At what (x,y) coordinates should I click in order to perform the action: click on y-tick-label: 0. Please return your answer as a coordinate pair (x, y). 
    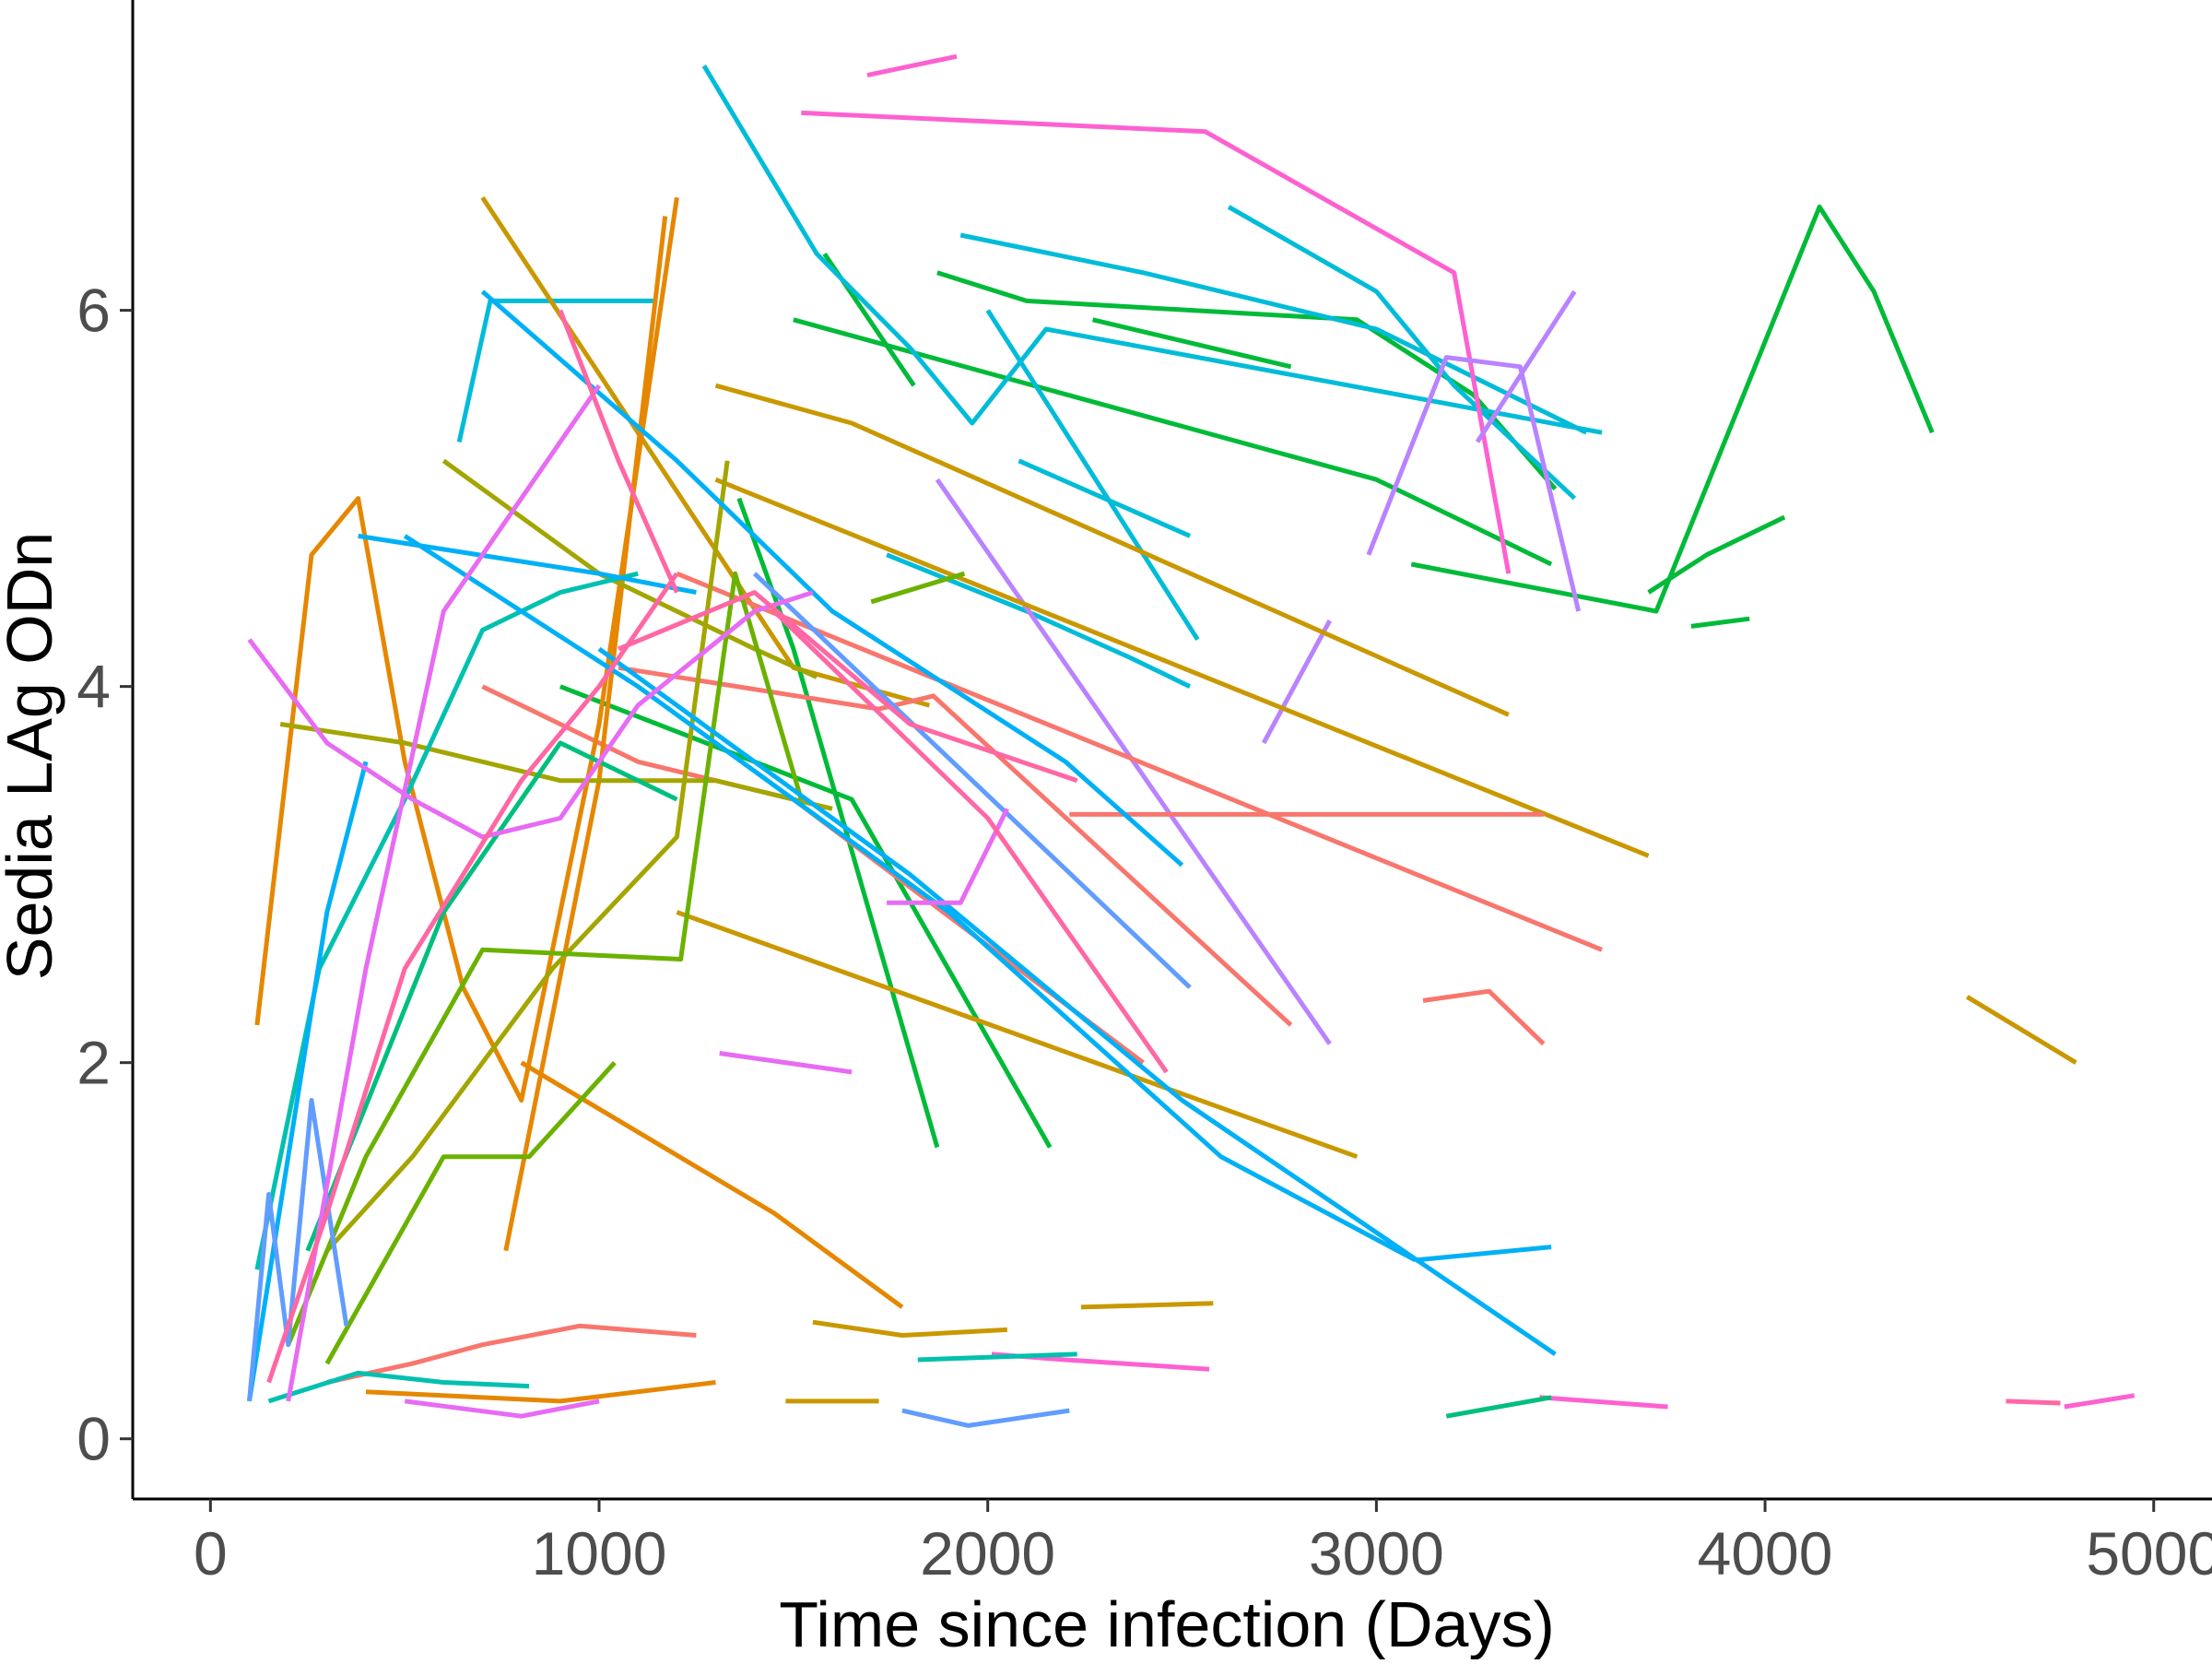
    Looking at the image, I should click on (93, 1439).